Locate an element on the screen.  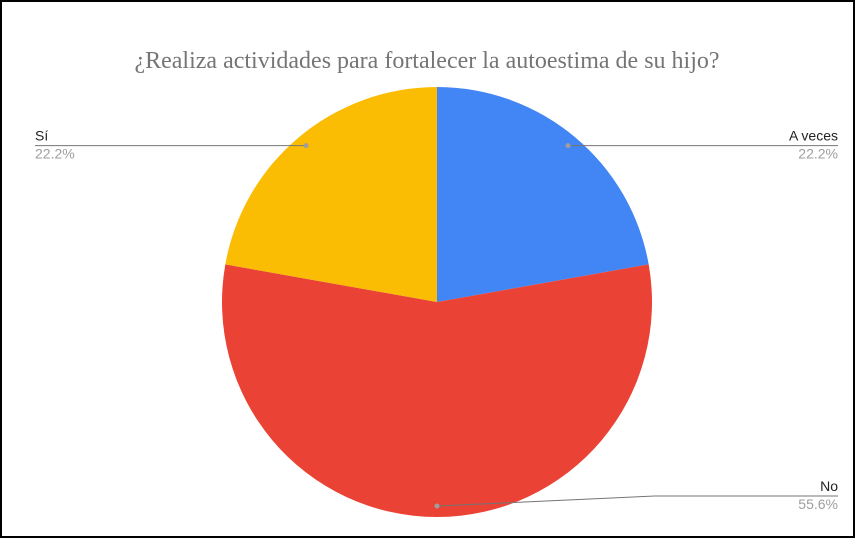
leader-line is located at coordinates (637, 501).